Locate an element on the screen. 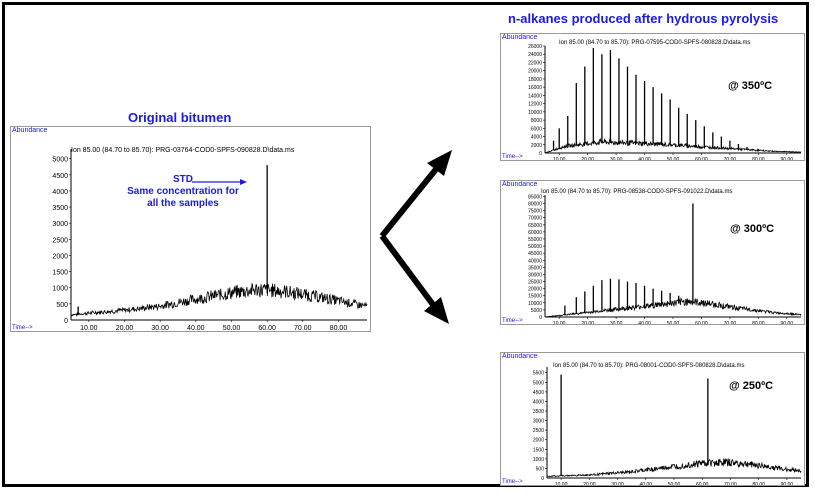 Image resolution: width=815 pixels, height=493 pixels. y-tick-label: 85000 is located at coordinates (535, 197).